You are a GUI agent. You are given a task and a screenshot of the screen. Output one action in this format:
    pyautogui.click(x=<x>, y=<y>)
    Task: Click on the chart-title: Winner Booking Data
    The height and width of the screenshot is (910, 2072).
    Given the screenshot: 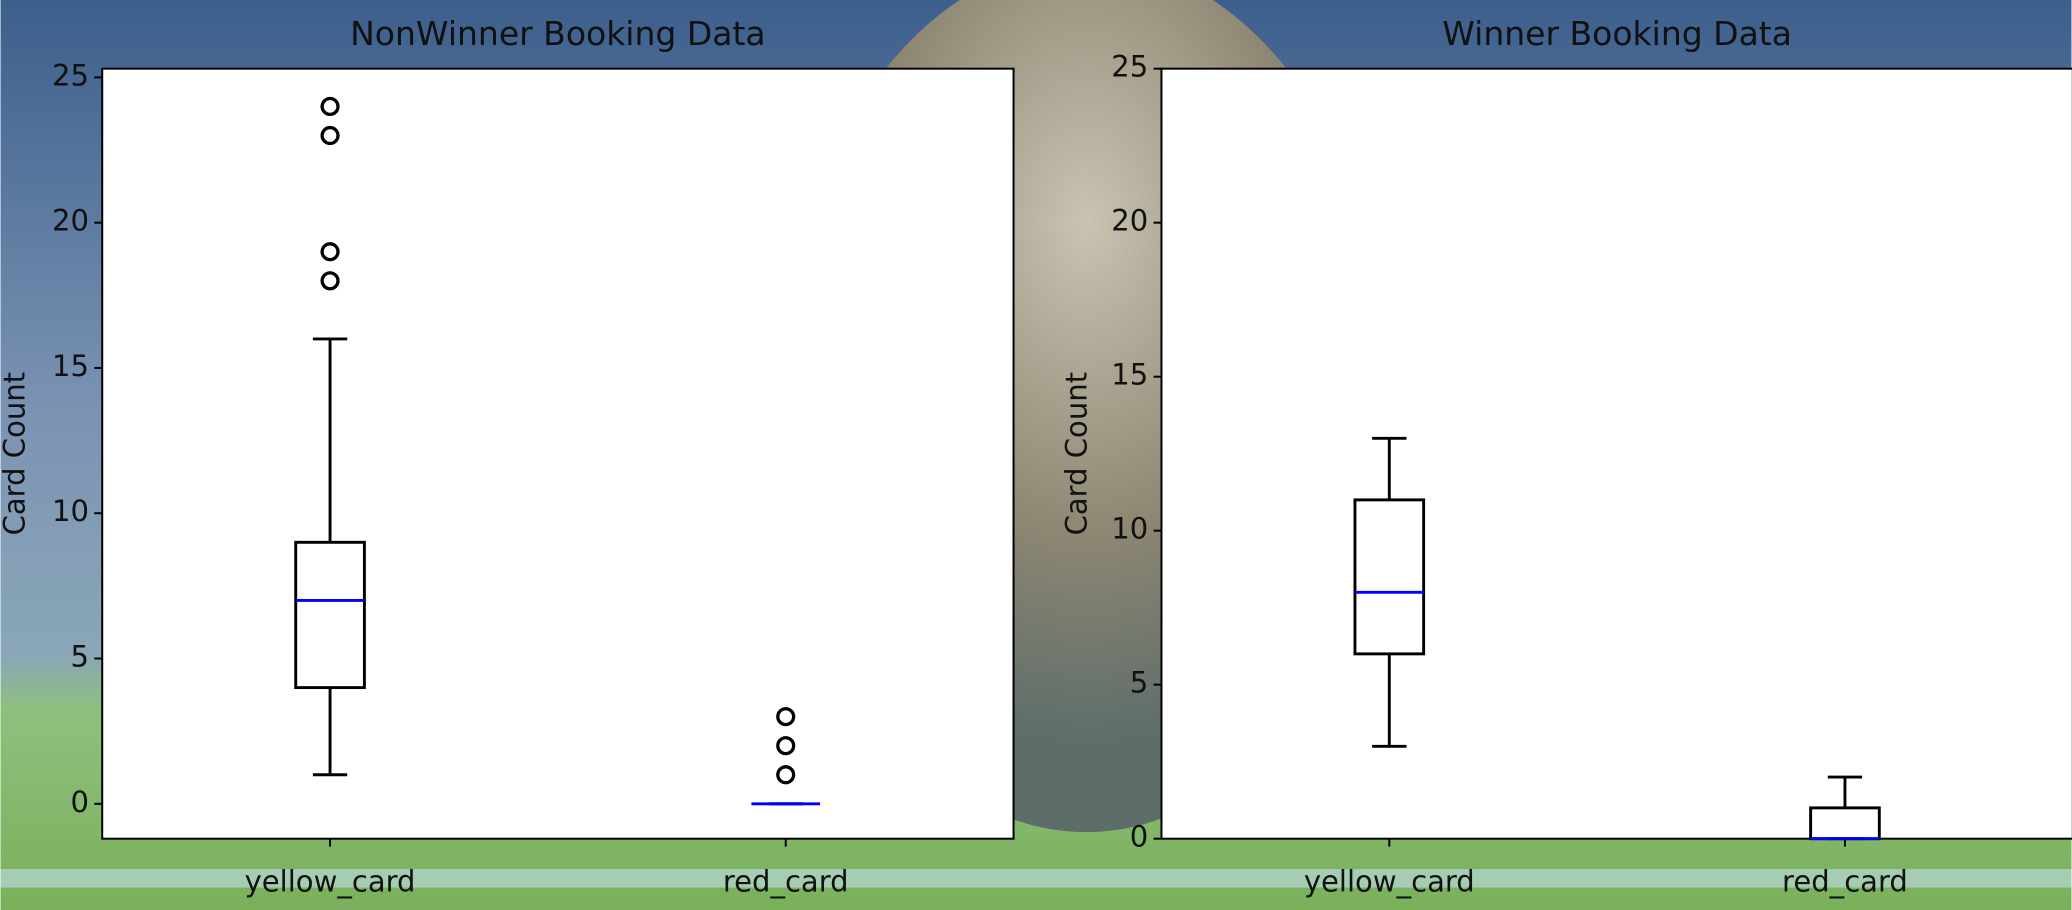 What is the action you would take?
    pyautogui.click(x=1617, y=33)
    